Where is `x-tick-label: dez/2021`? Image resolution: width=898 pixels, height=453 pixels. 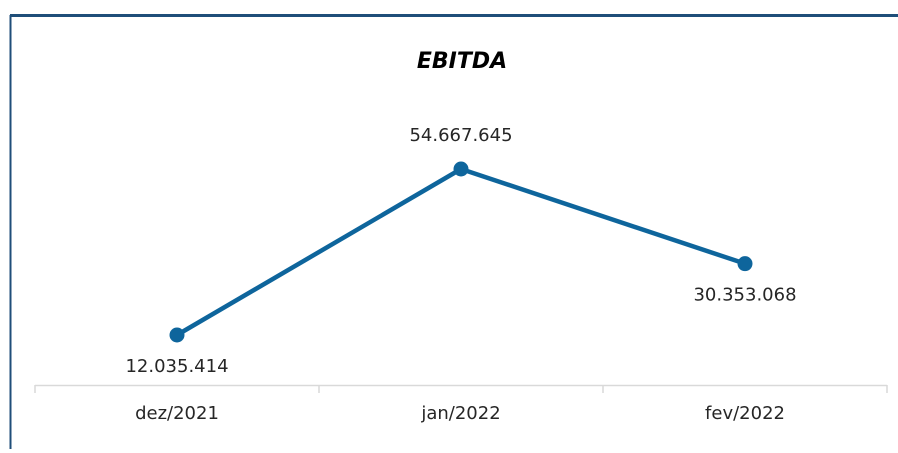 x-tick-label: dez/2021 is located at coordinates (177, 413).